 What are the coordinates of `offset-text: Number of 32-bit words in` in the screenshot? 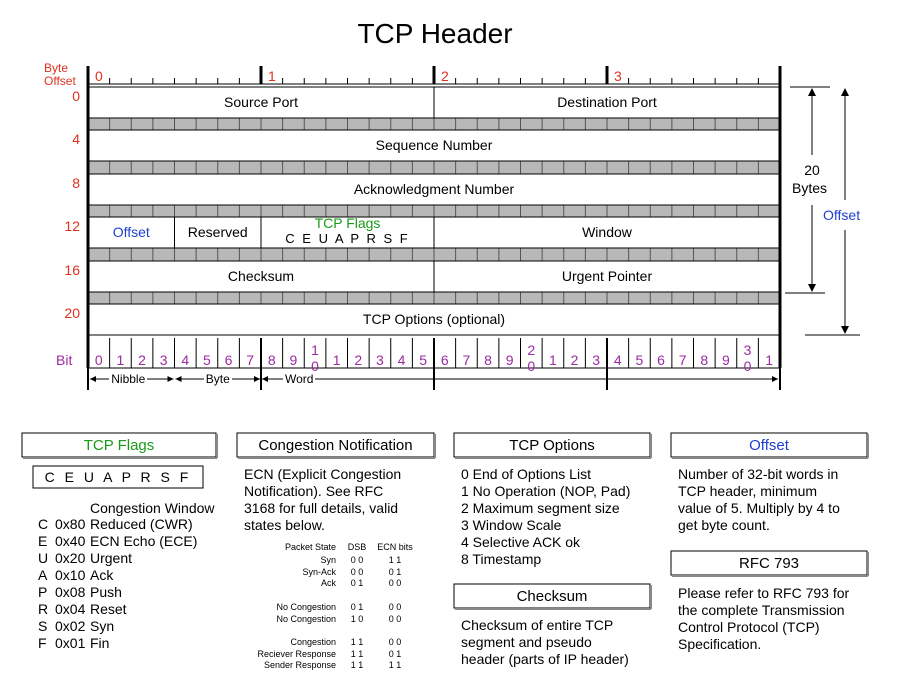 It's located at (758, 474).